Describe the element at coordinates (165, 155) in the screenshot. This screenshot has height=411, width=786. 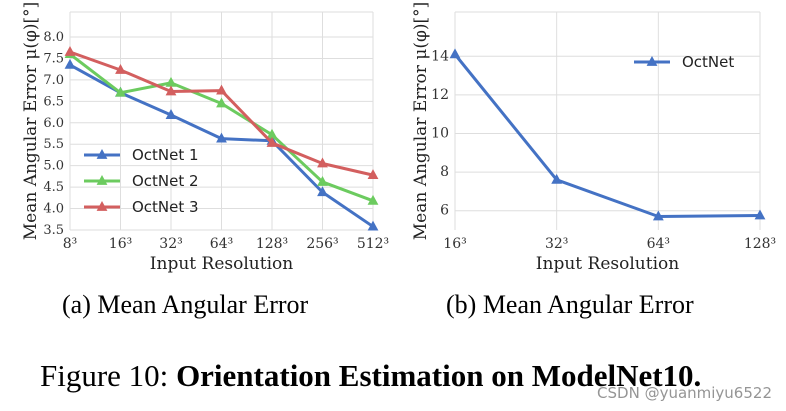
I see `legend-label: OctNet 1` at that location.